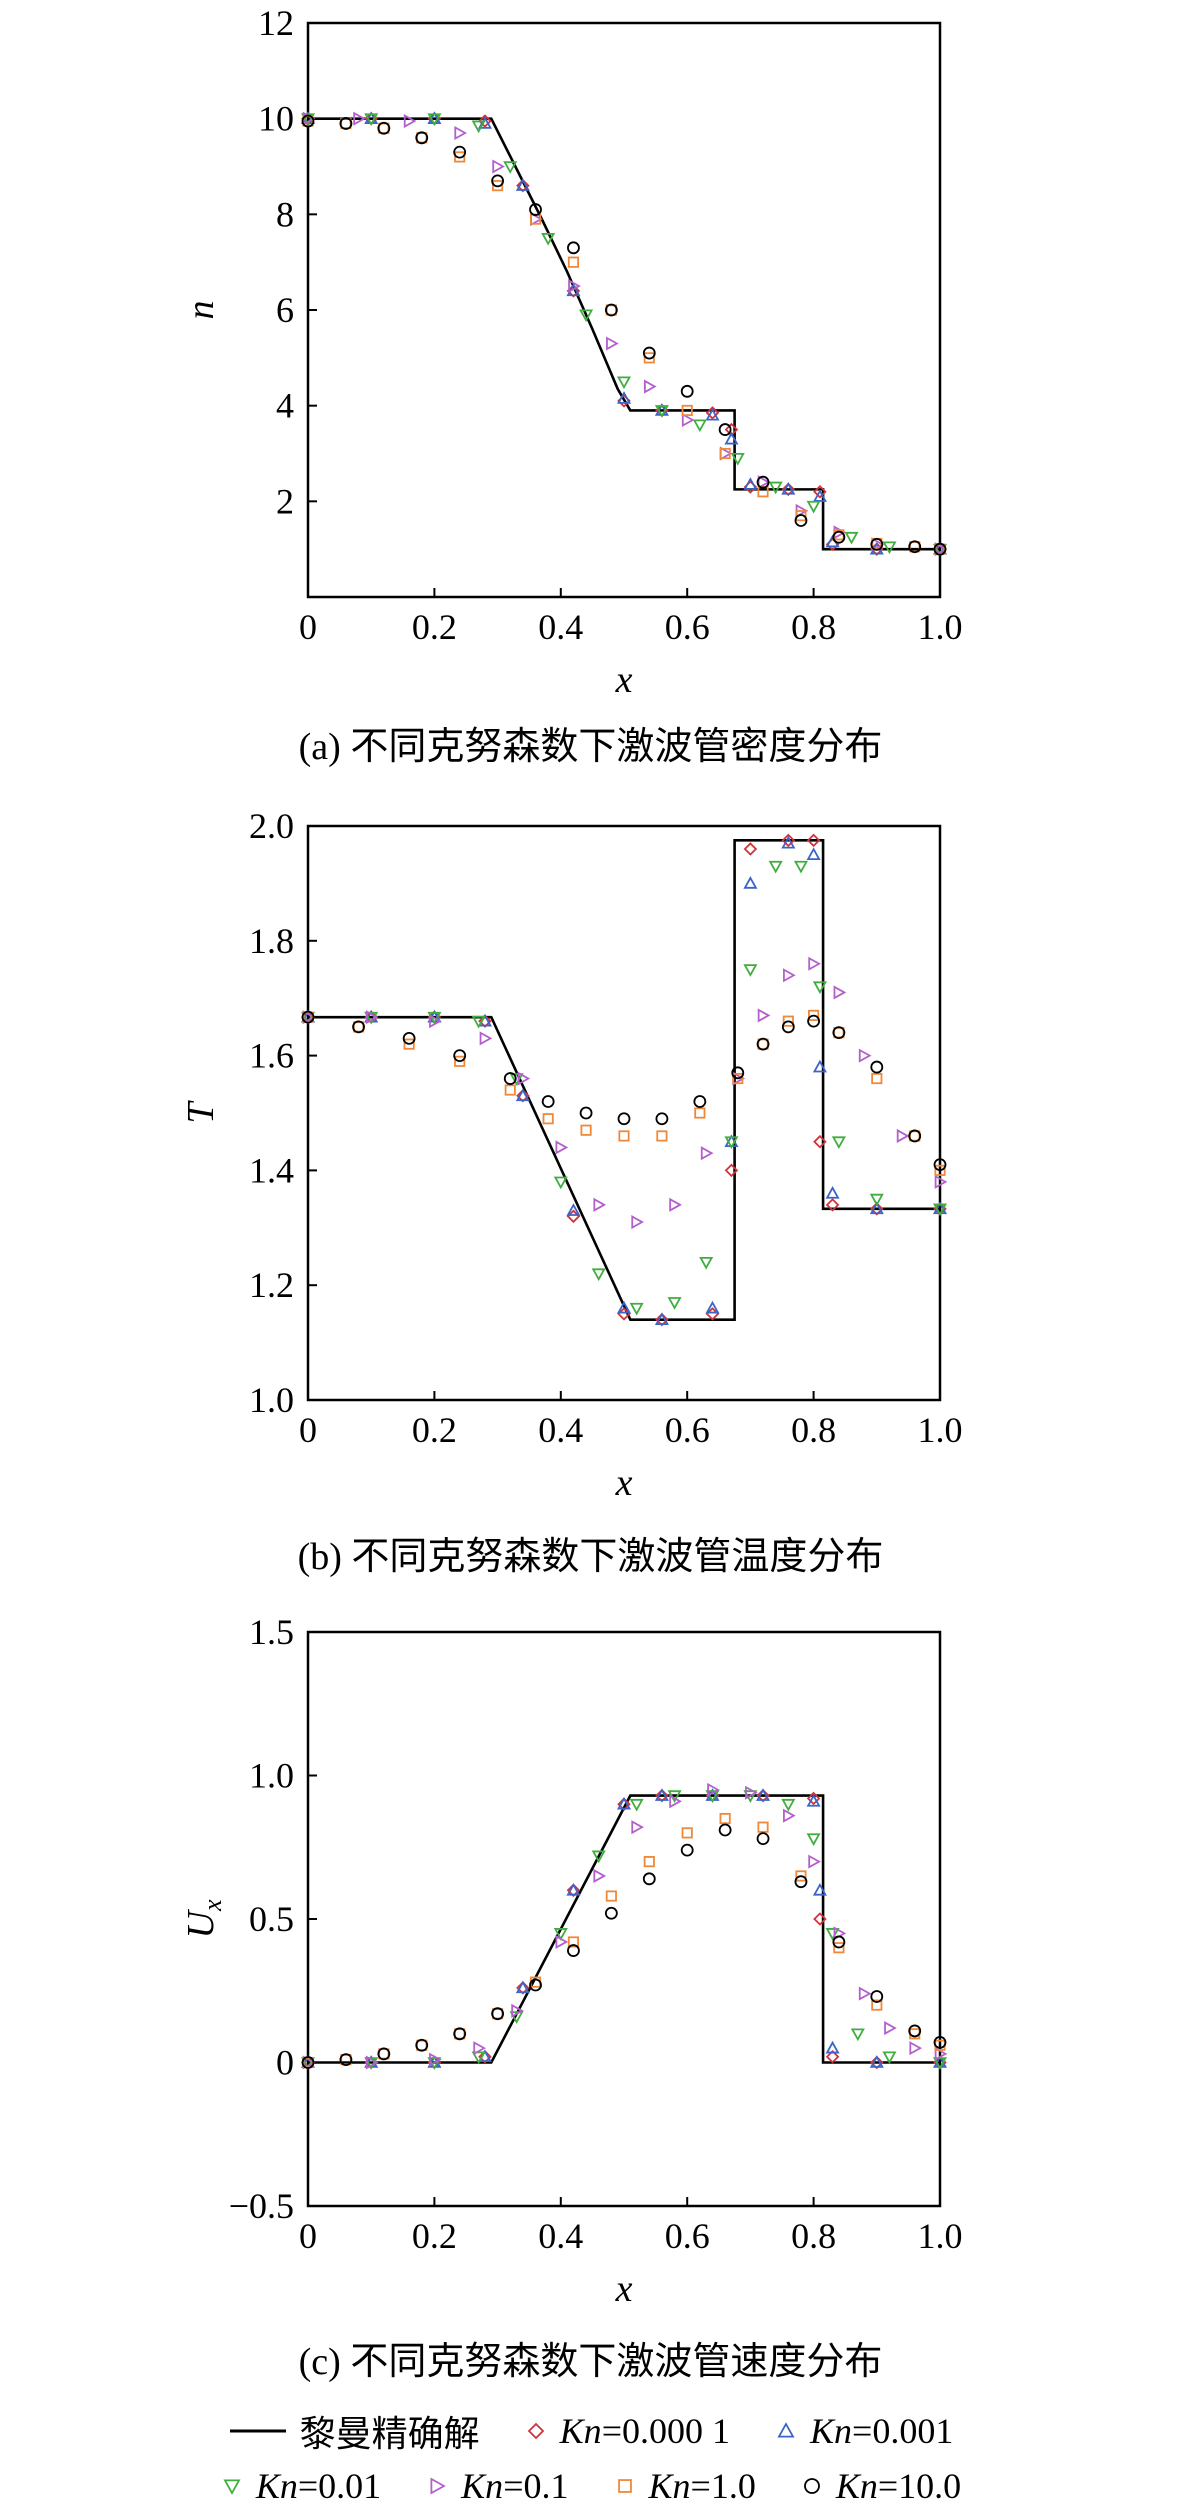 This screenshot has height=2520, width=1181. I want to click on exact-solution-line, so click(624, 1929).